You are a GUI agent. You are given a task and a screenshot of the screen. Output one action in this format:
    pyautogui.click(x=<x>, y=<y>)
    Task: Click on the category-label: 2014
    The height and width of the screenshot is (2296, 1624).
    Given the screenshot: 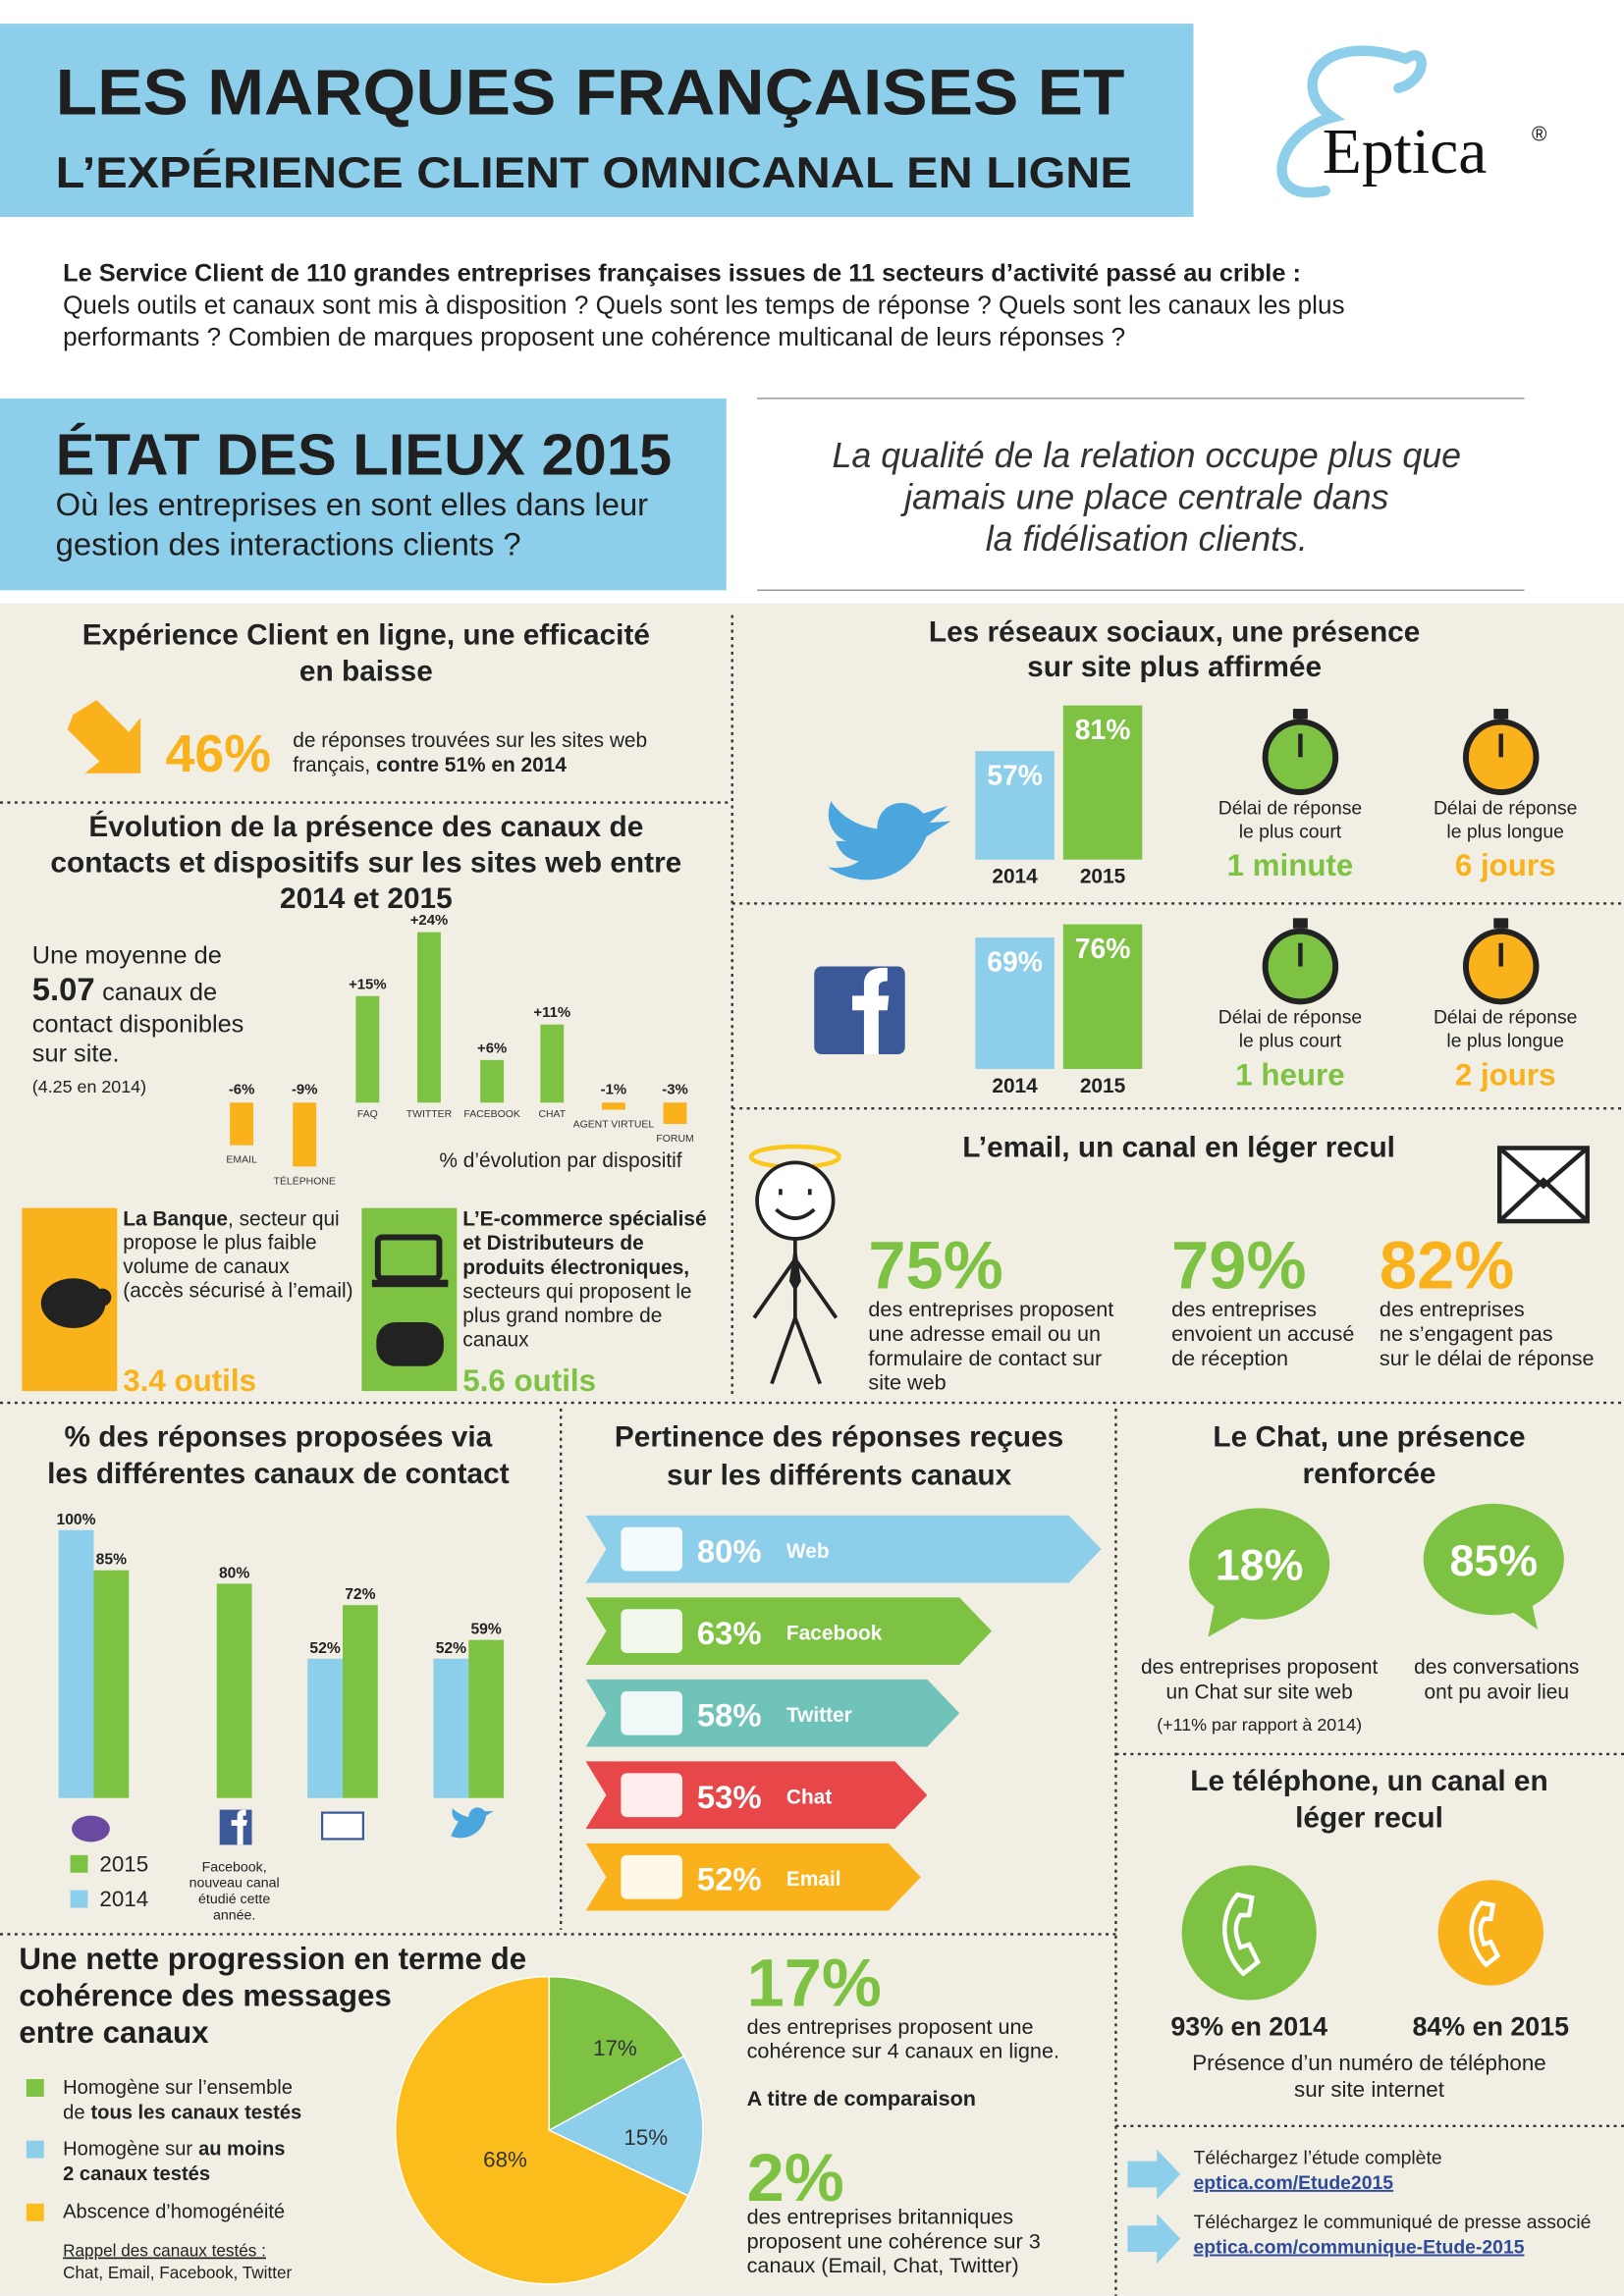 What is the action you would take?
    pyautogui.click(x=1015, y=877)
    